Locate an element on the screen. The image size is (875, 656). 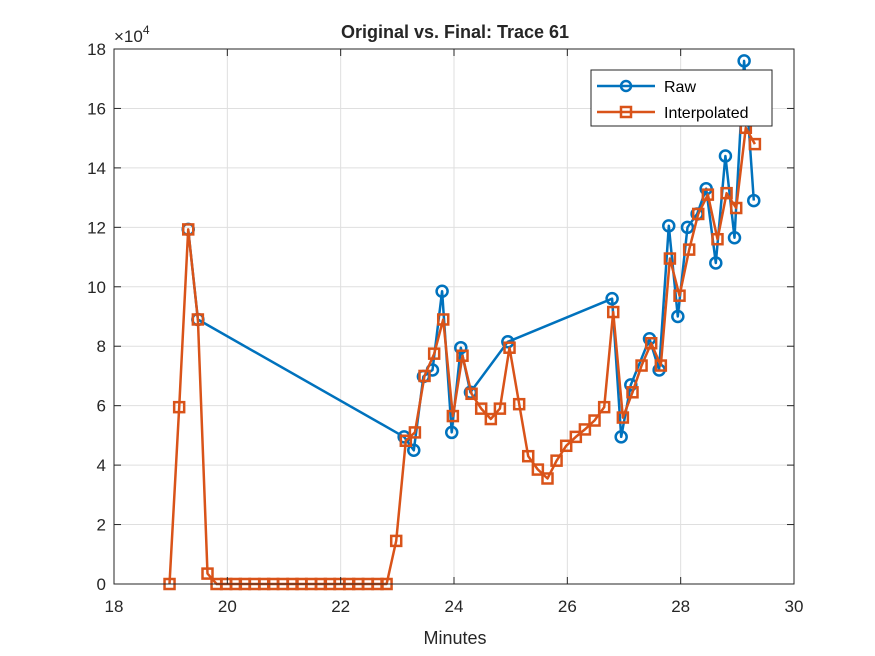
y-tick-label: 18 is located at coordinates (96, 49).